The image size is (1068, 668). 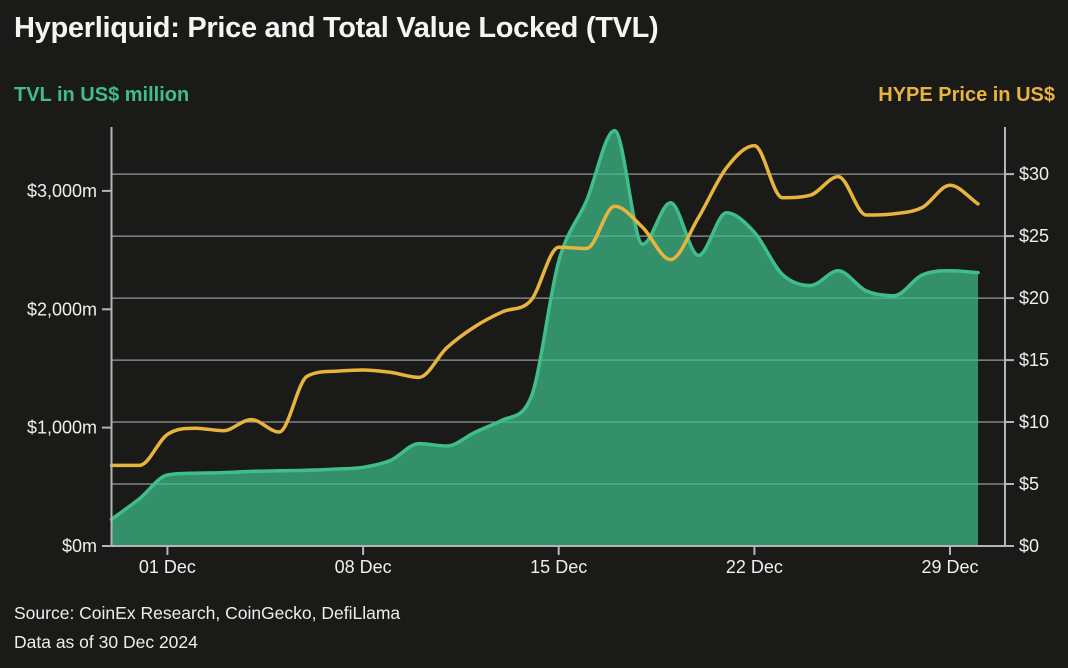 I want to click on svg-text: $25, so click(x=1034, y=236).